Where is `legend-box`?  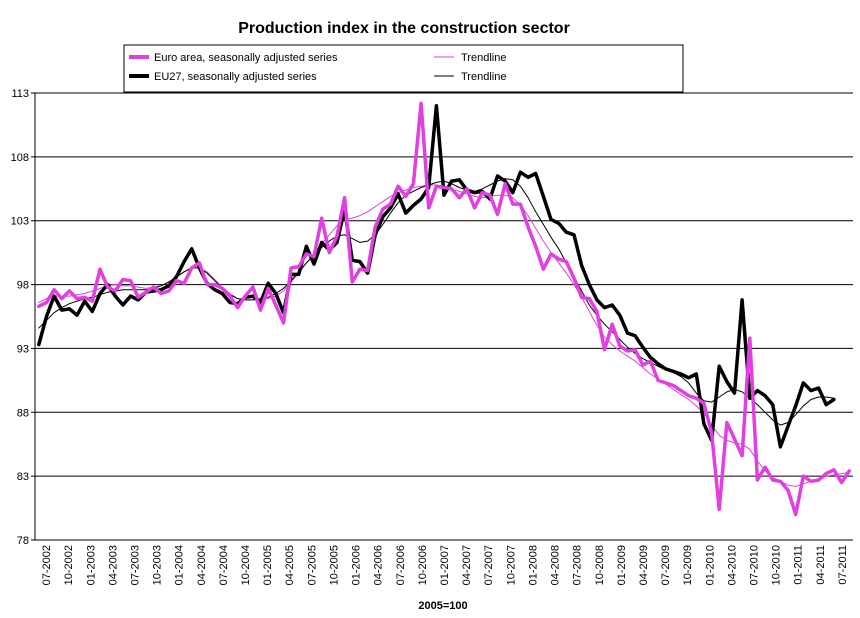 legend-box is located at coordinates (403, 68).